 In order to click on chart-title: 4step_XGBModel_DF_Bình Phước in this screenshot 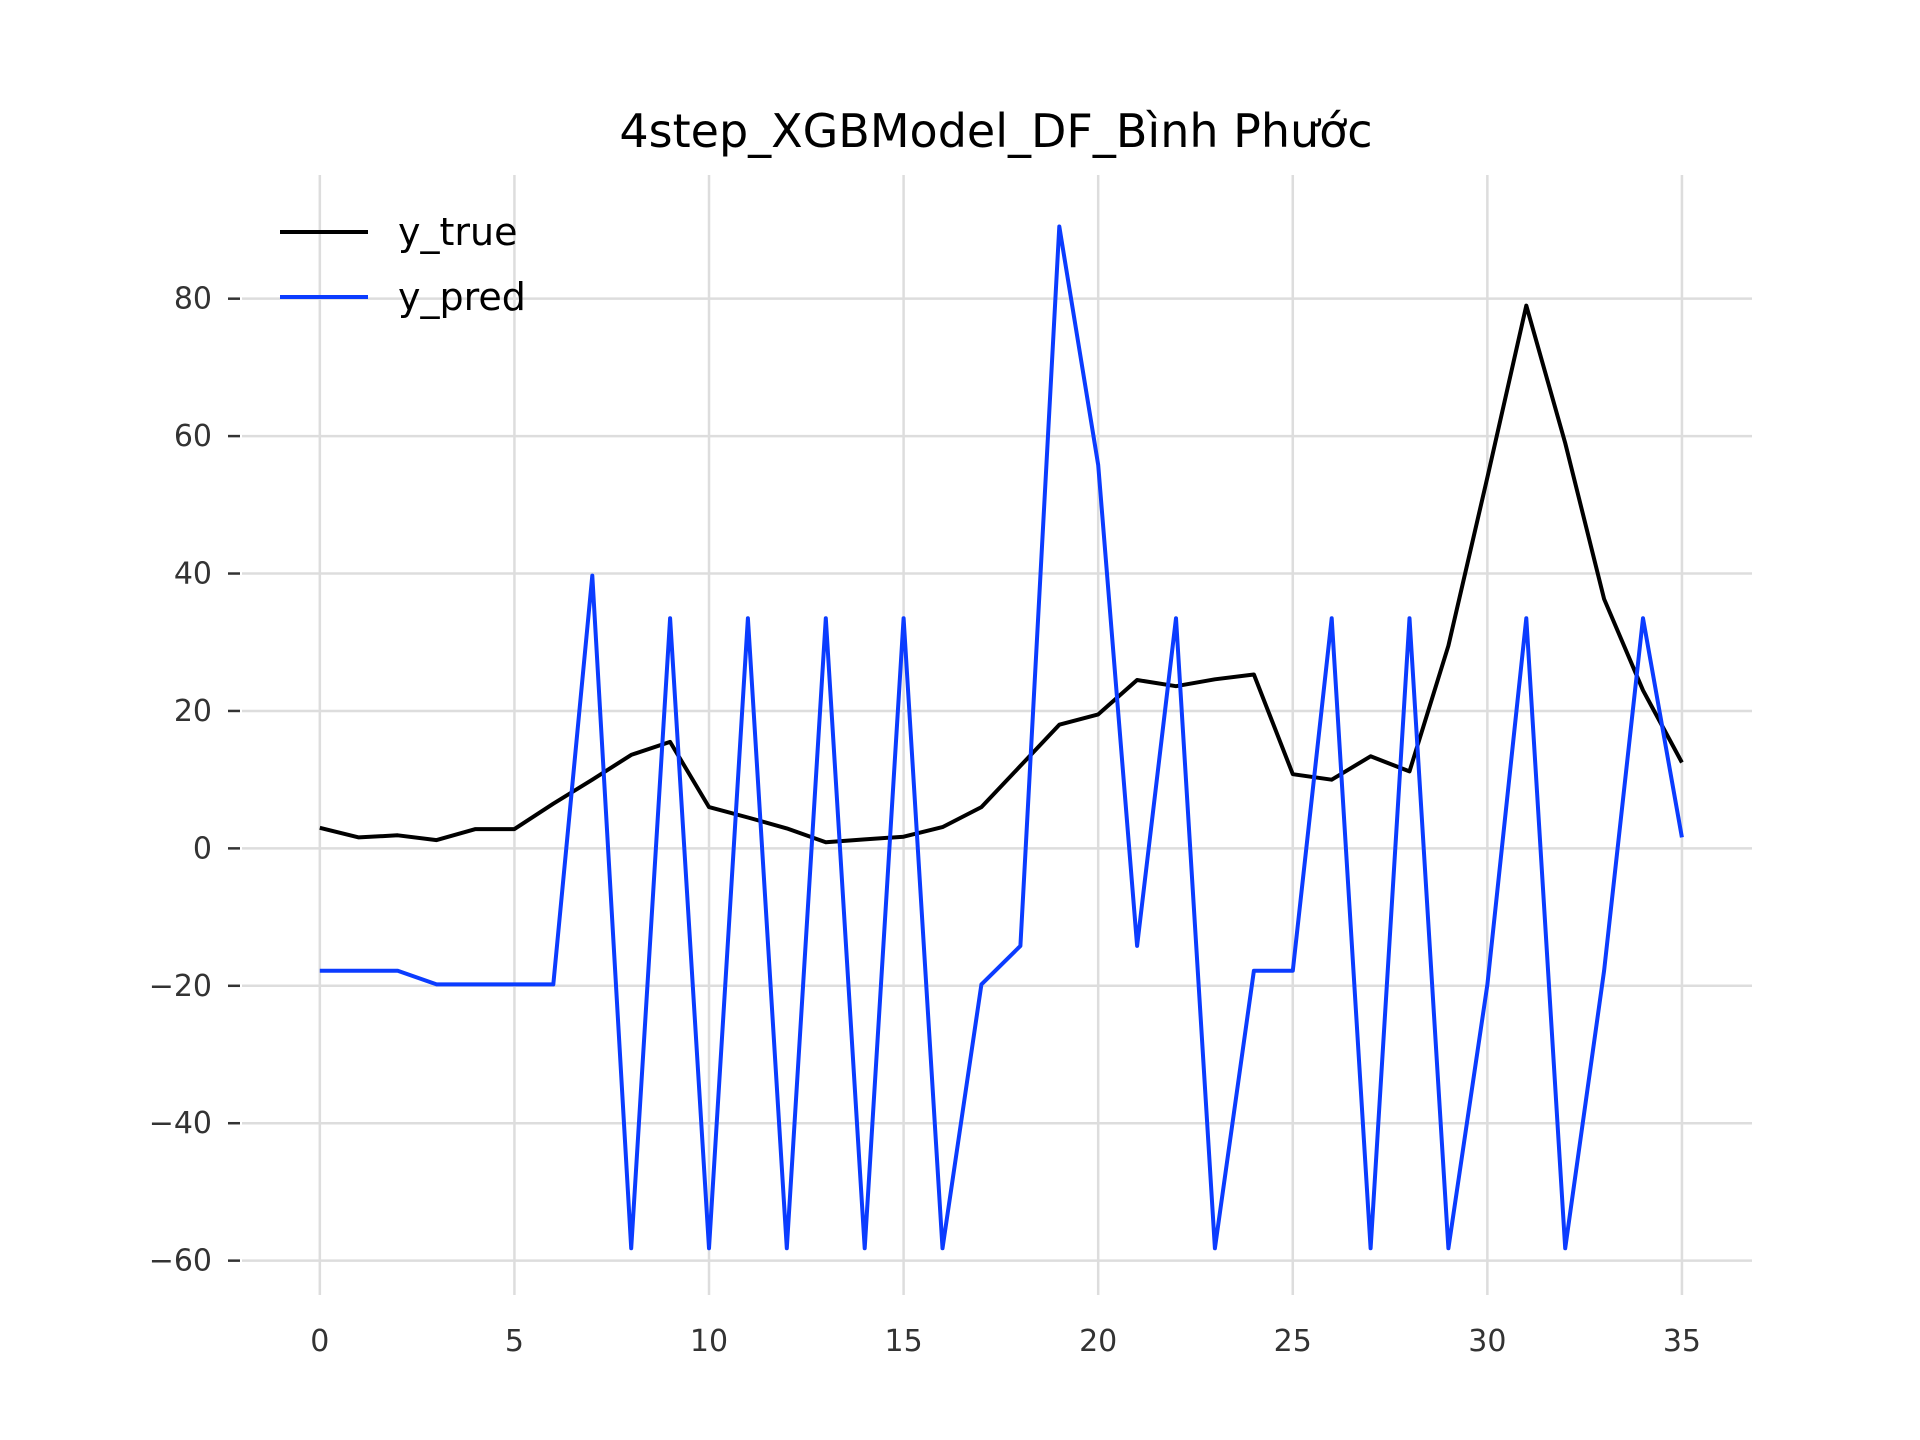, I will do `click(995, 131)`.